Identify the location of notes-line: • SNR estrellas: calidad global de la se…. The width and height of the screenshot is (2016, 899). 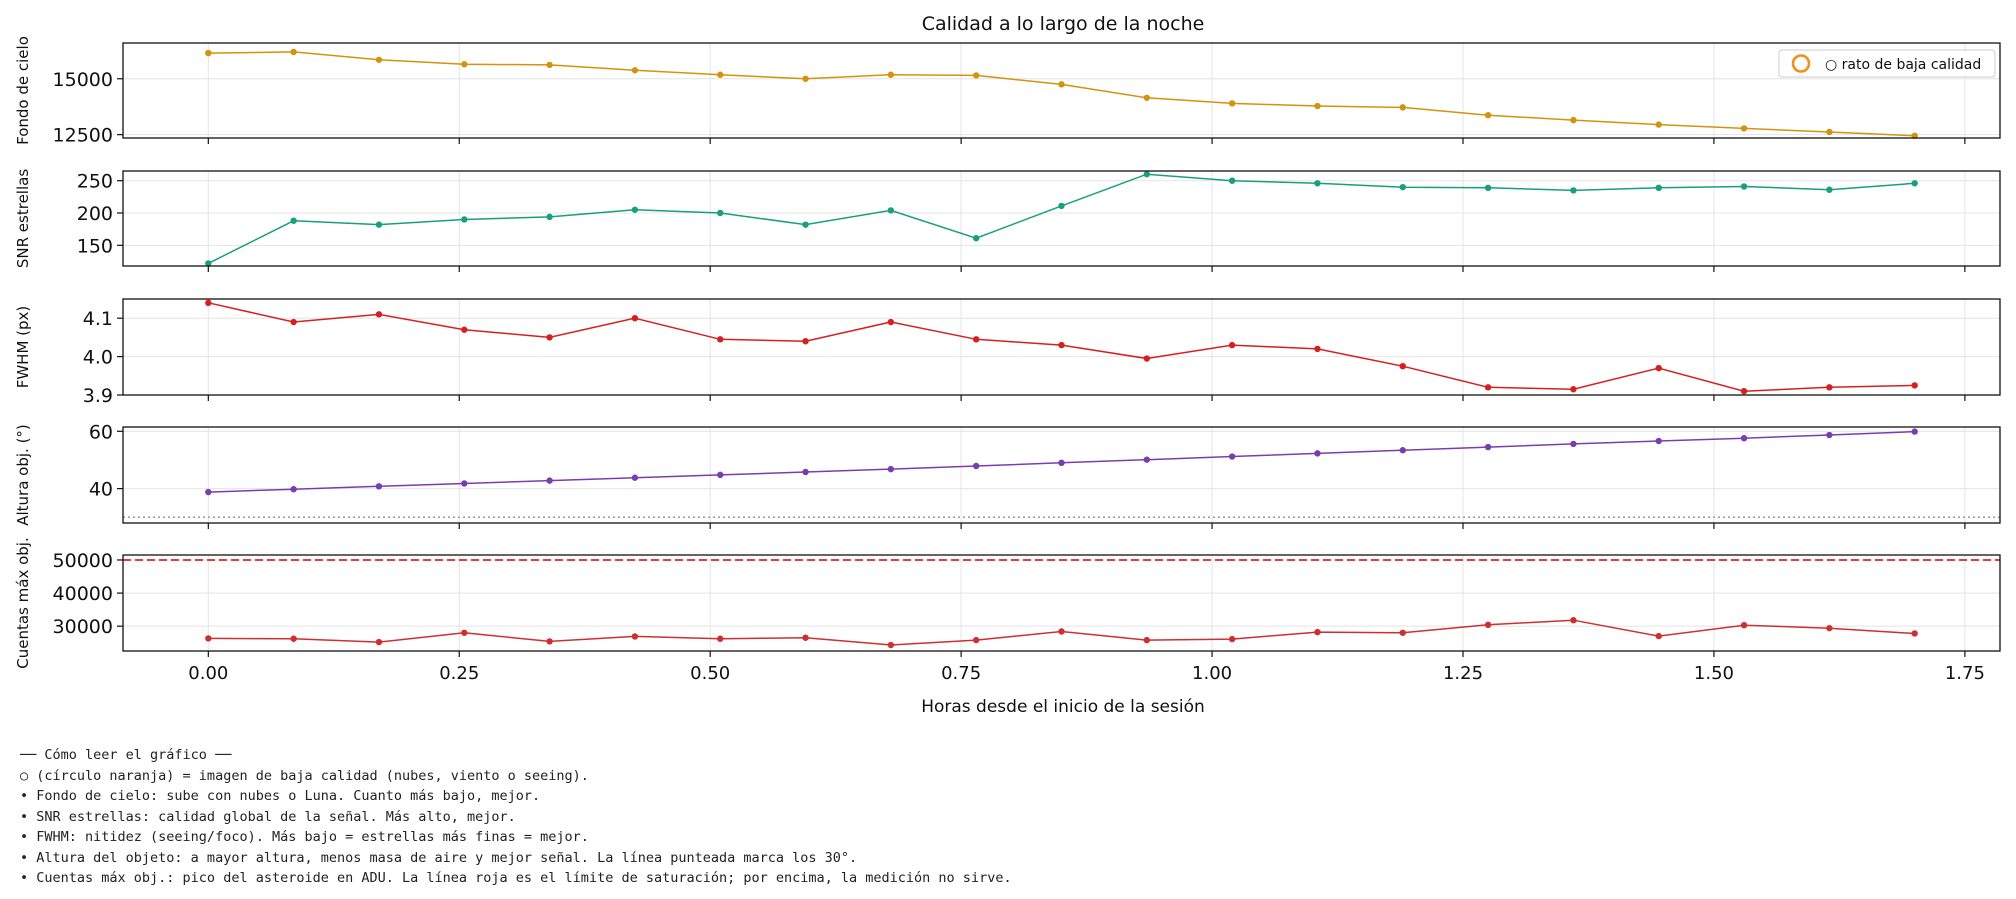
(268, 816).